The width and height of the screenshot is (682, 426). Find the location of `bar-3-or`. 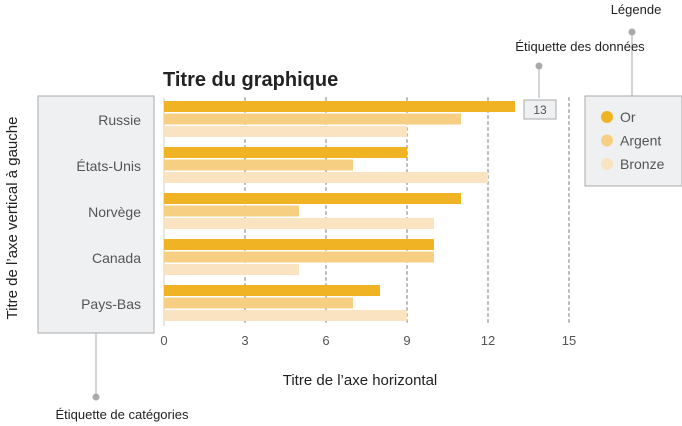

bar-3-or is located at coordinates (312, 198).